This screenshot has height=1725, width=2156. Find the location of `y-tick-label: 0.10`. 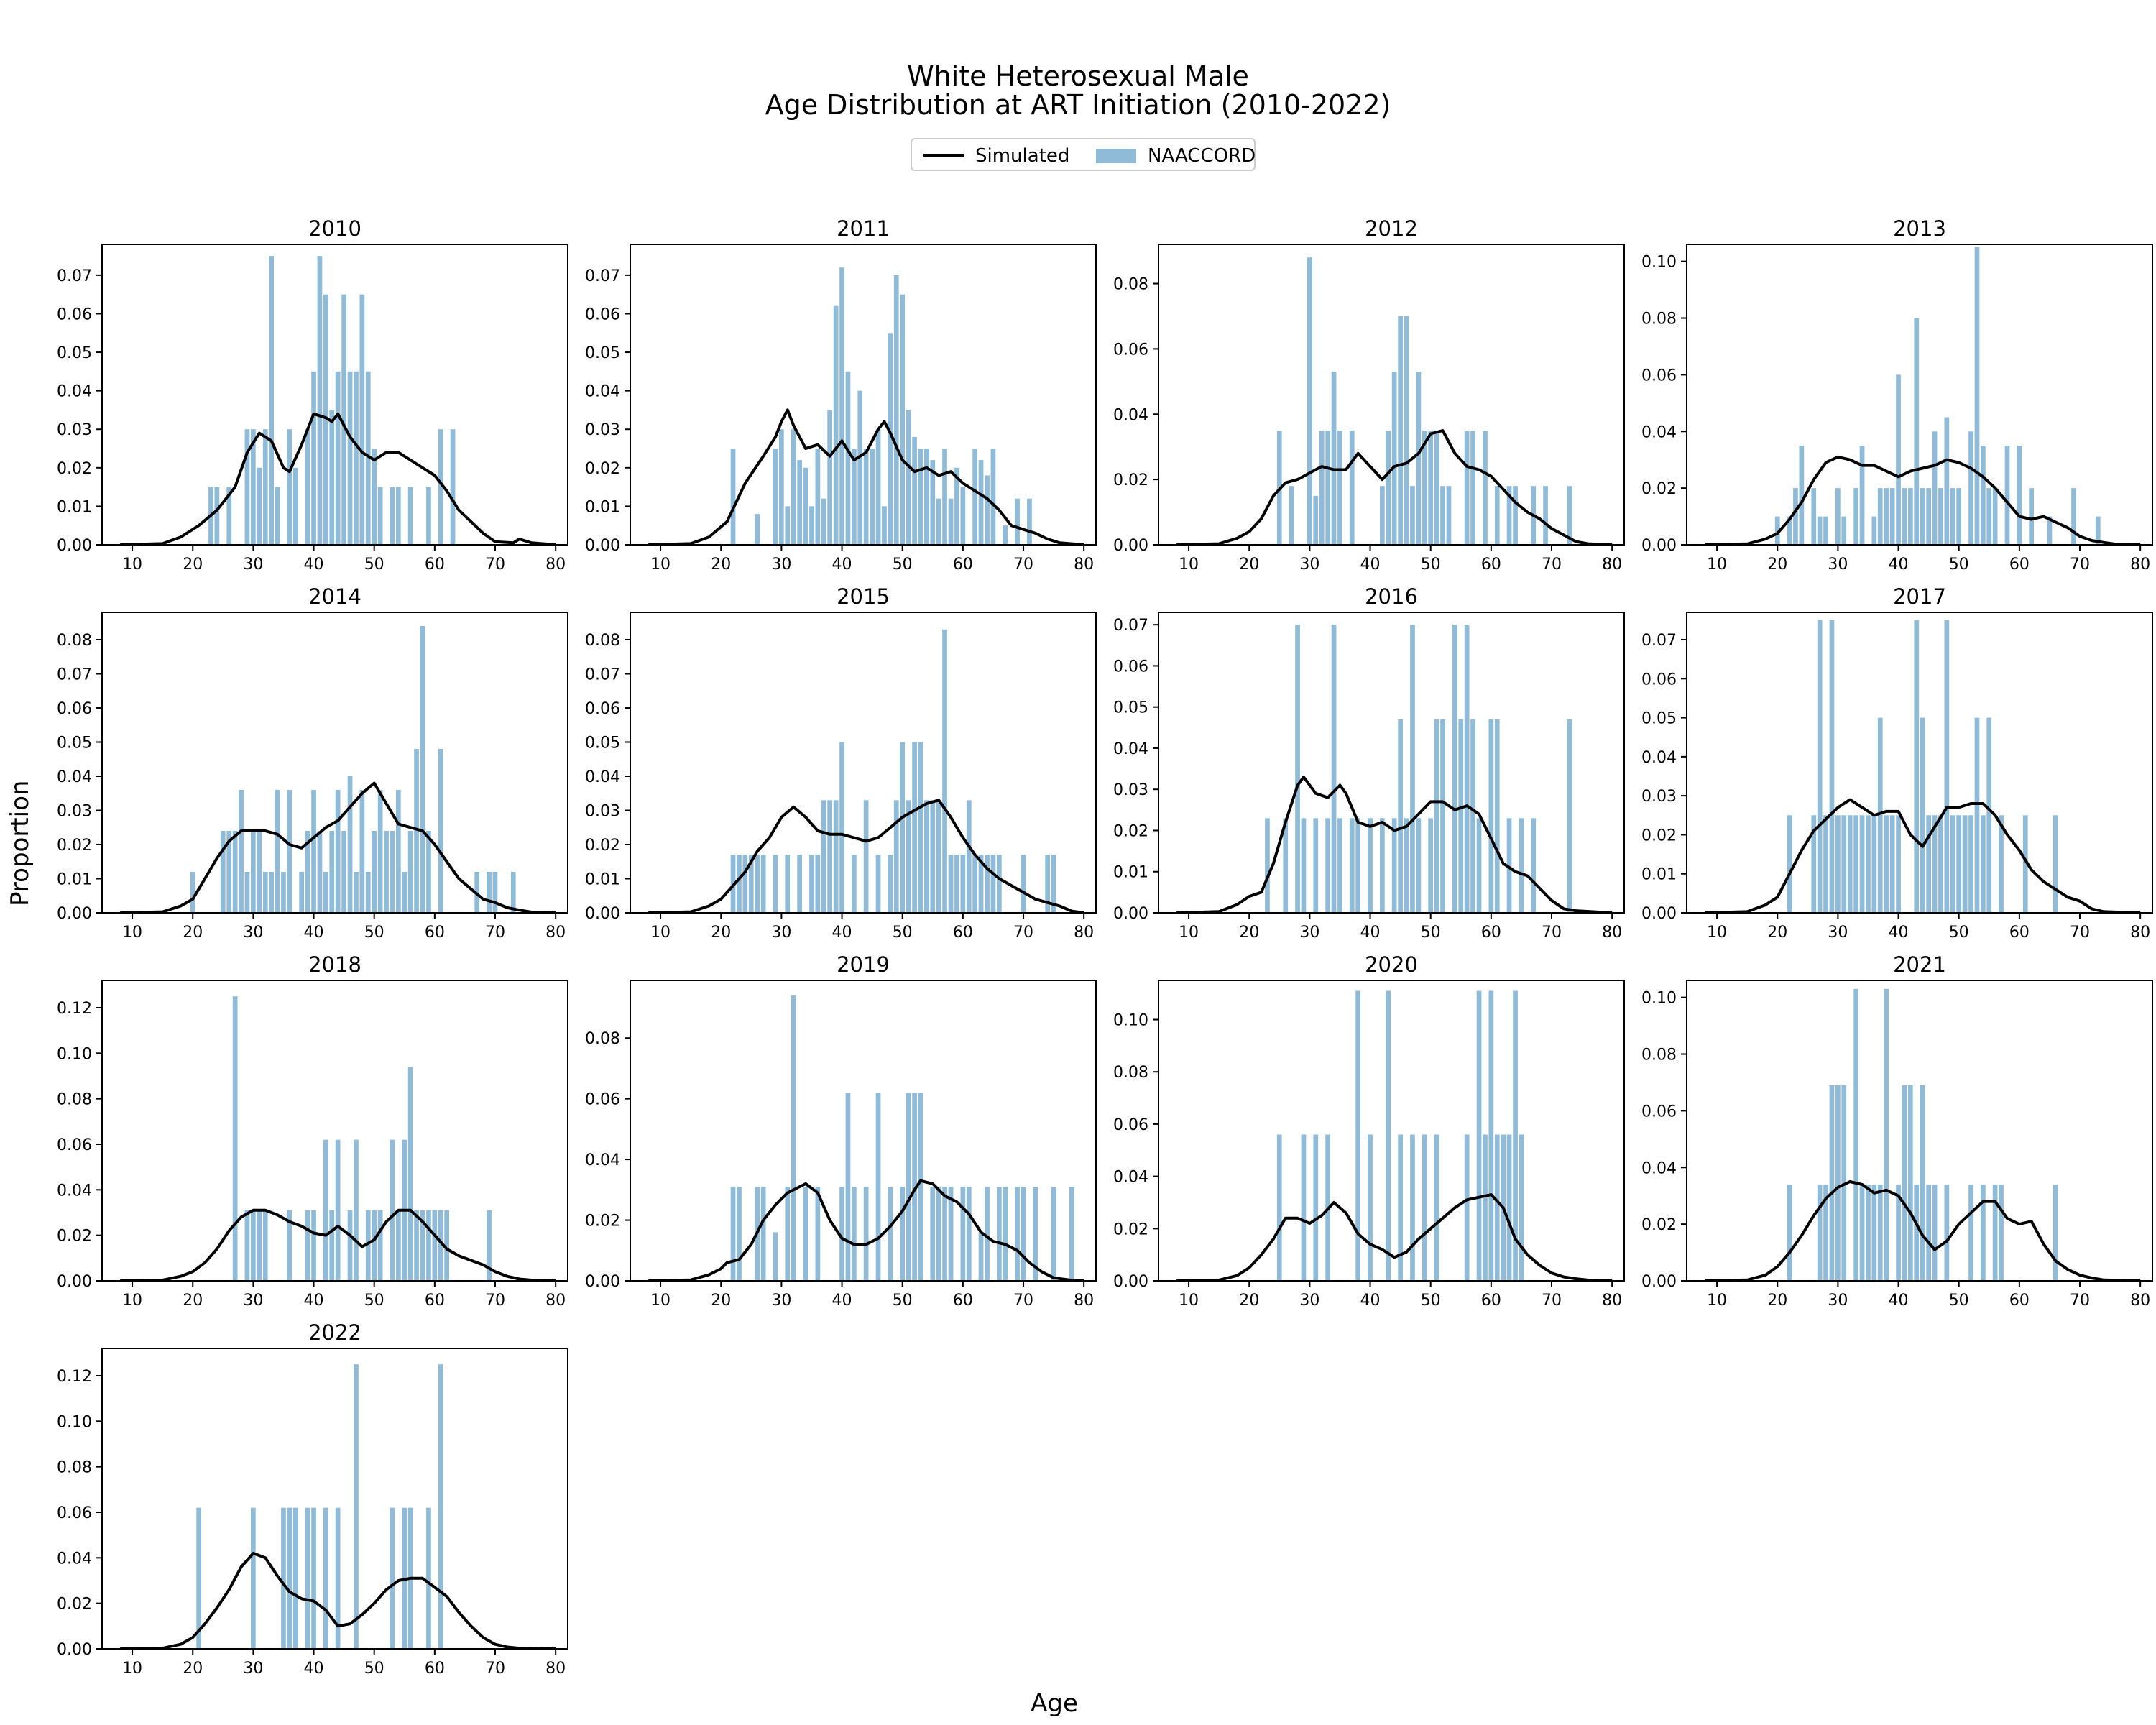

y-tick-label: 0.10 is located at coordinates (1659, 263).